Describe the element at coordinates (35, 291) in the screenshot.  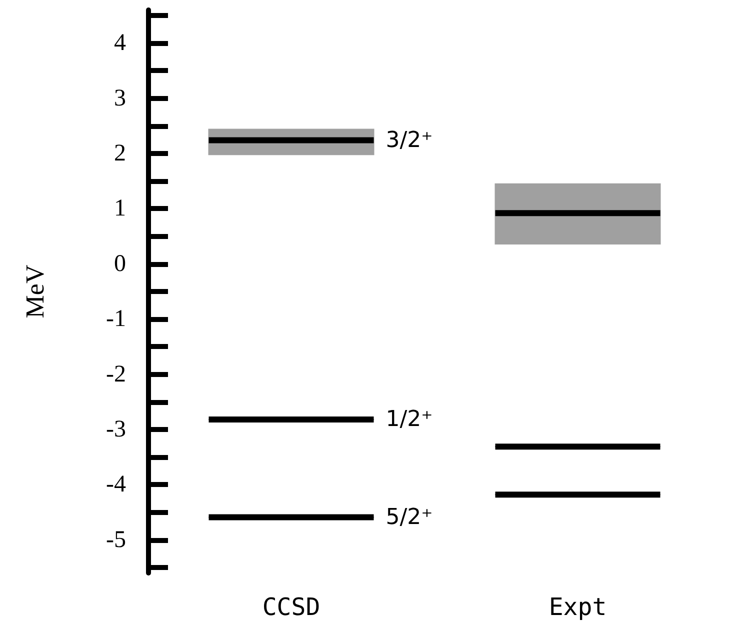
I see `y-axis-title: MeV` at that location.